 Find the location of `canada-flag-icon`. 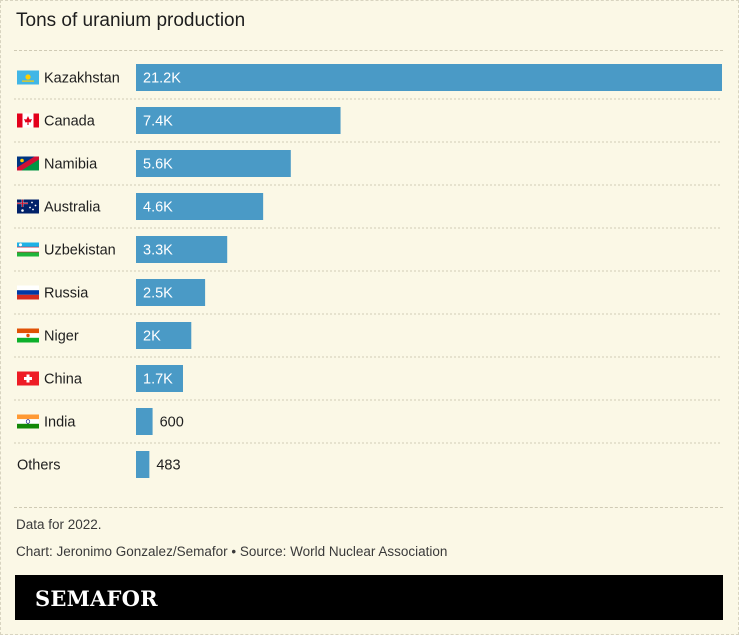

canada-flag-icon is located at coordinates (28, 120).